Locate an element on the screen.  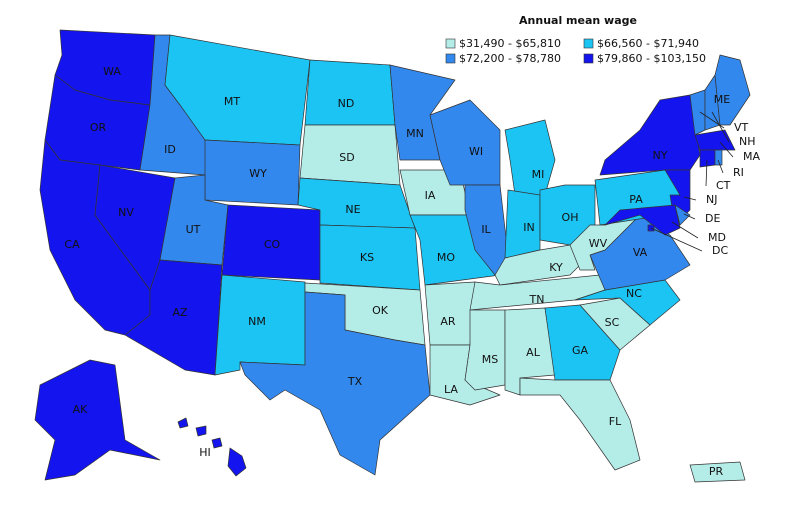
state-label: CA is located at coordinates (72, 244).